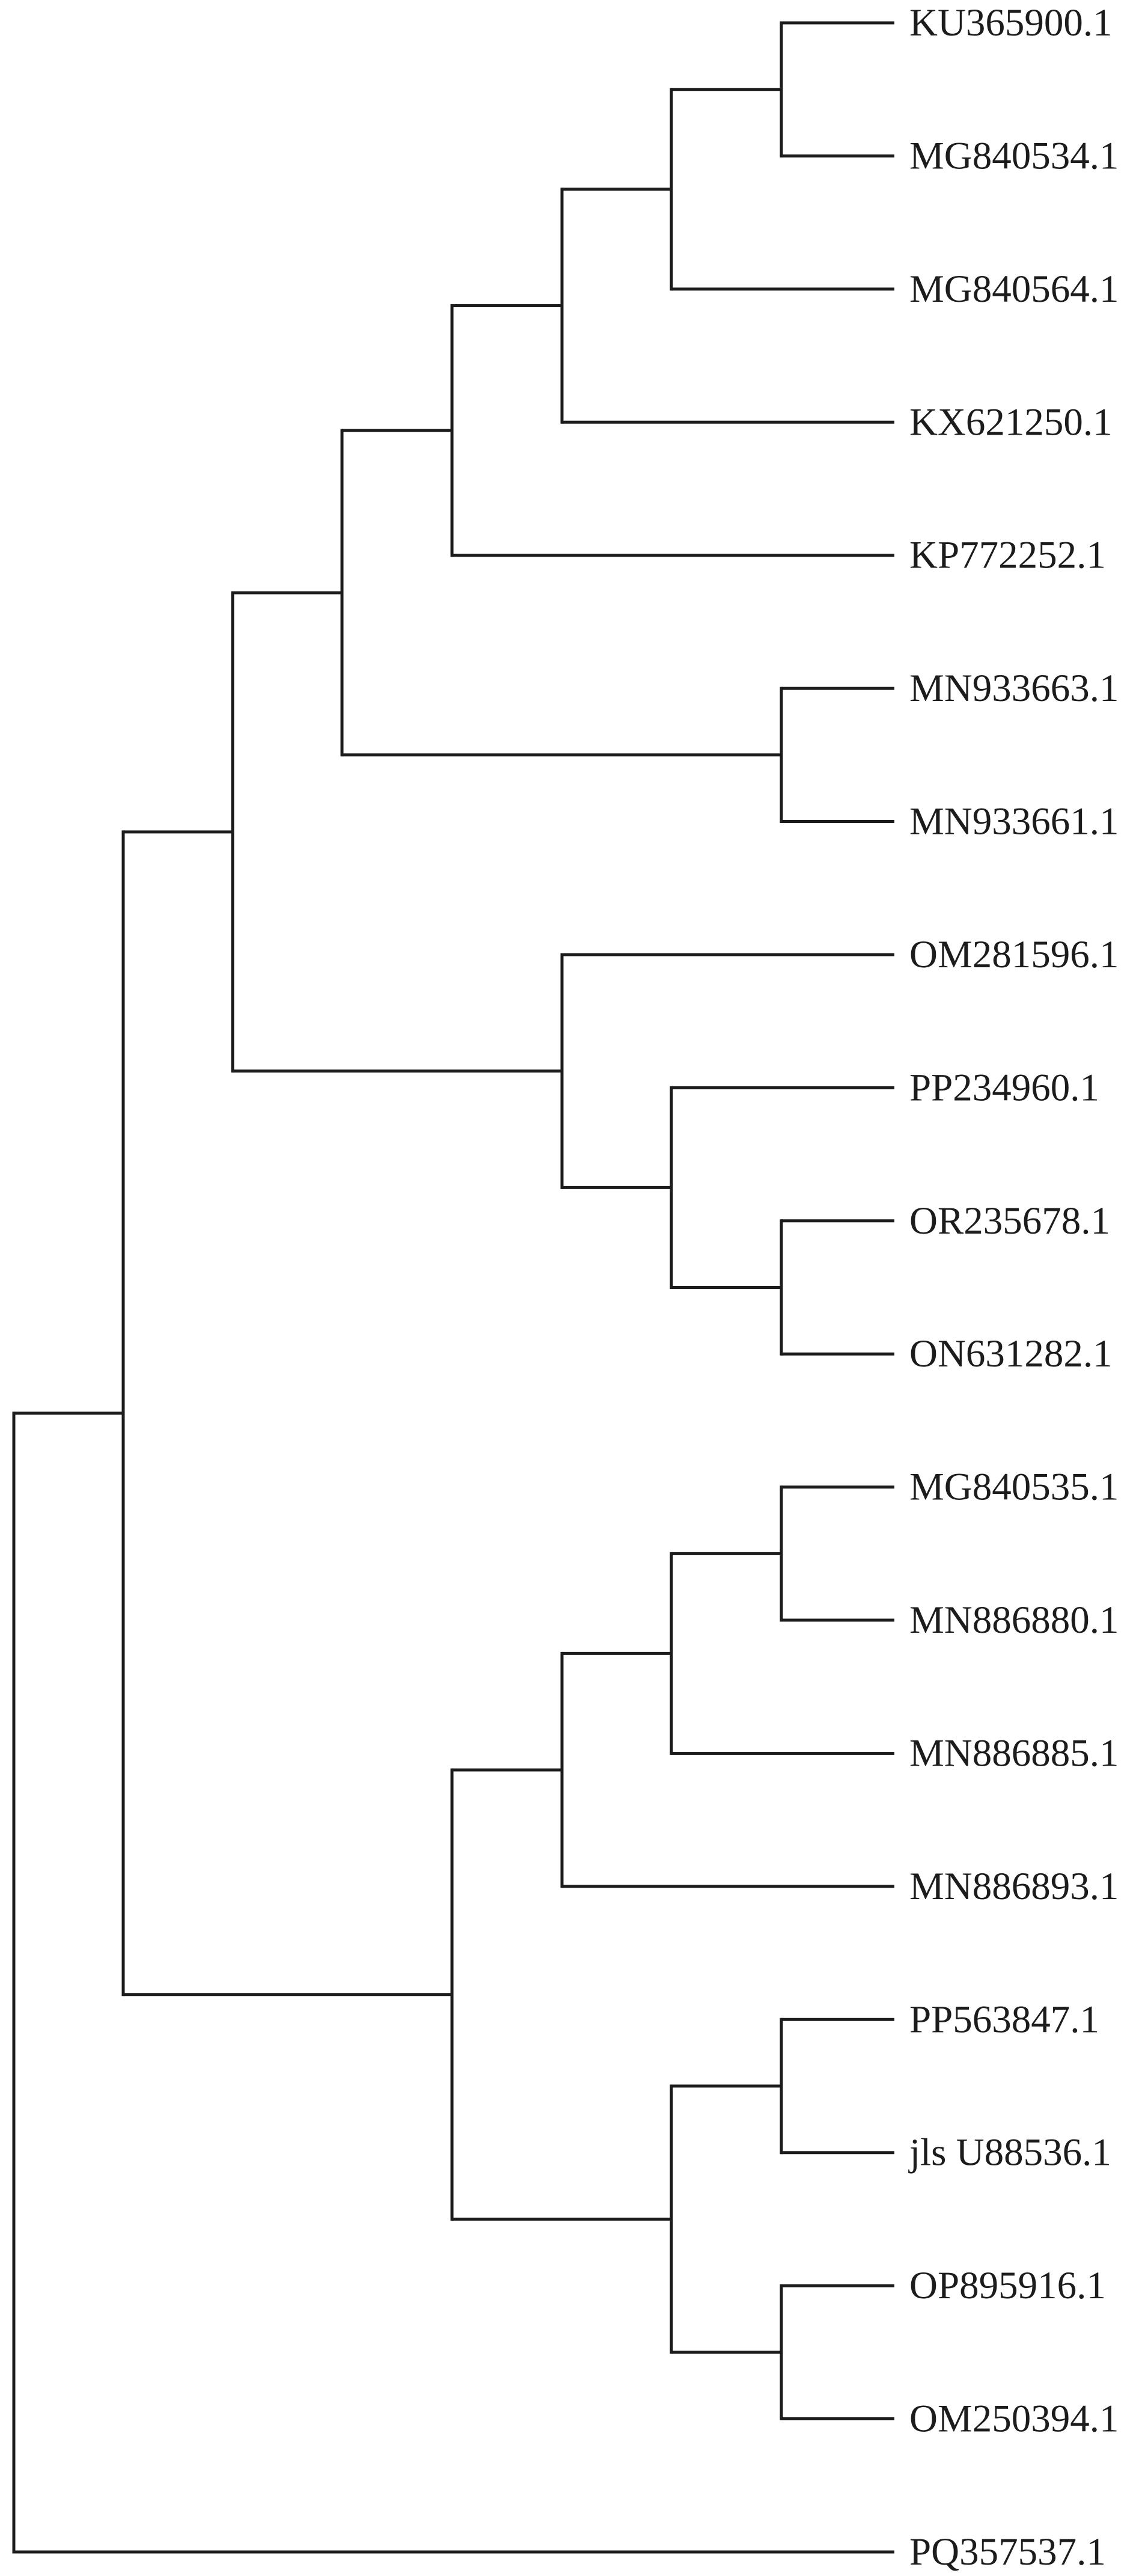 The height and width of the screenshot is (2576, 1136). What do you see at coordinates (1014, 688) in the screenshot?
I see `taxon-label: MN933663.1` at bounding box center [1014, 688].